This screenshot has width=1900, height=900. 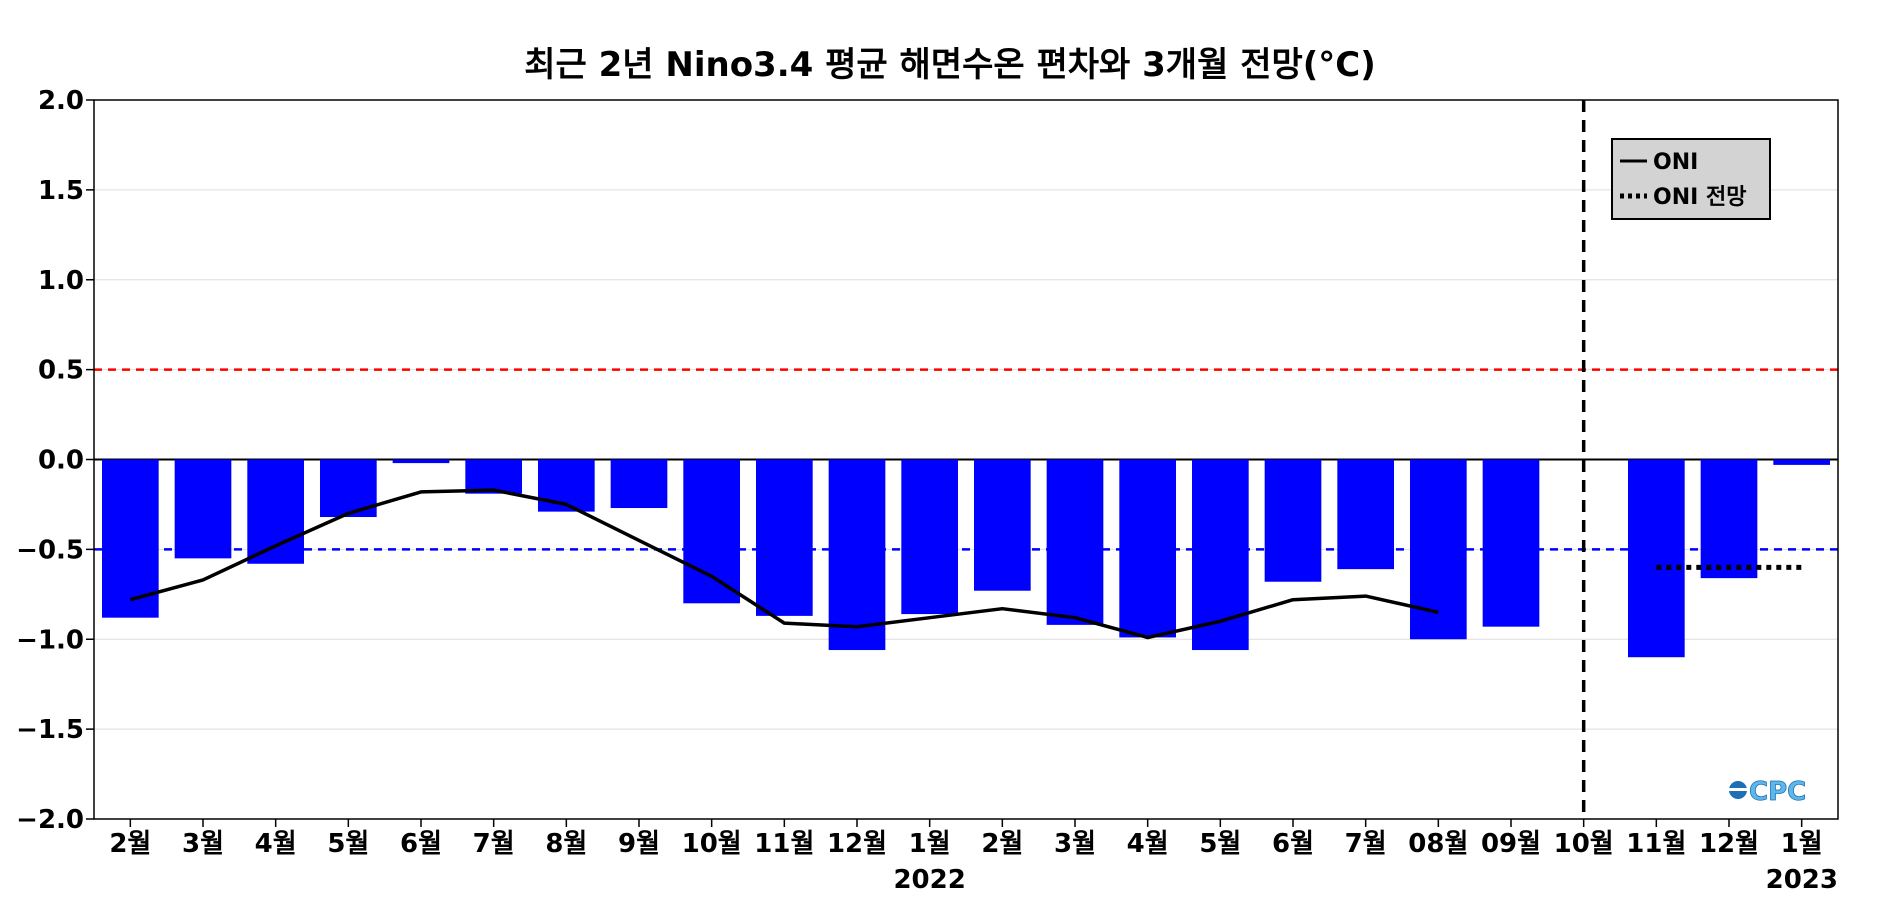 I want to click on y-tick-label: −2.0, so click(x=50, y=820).